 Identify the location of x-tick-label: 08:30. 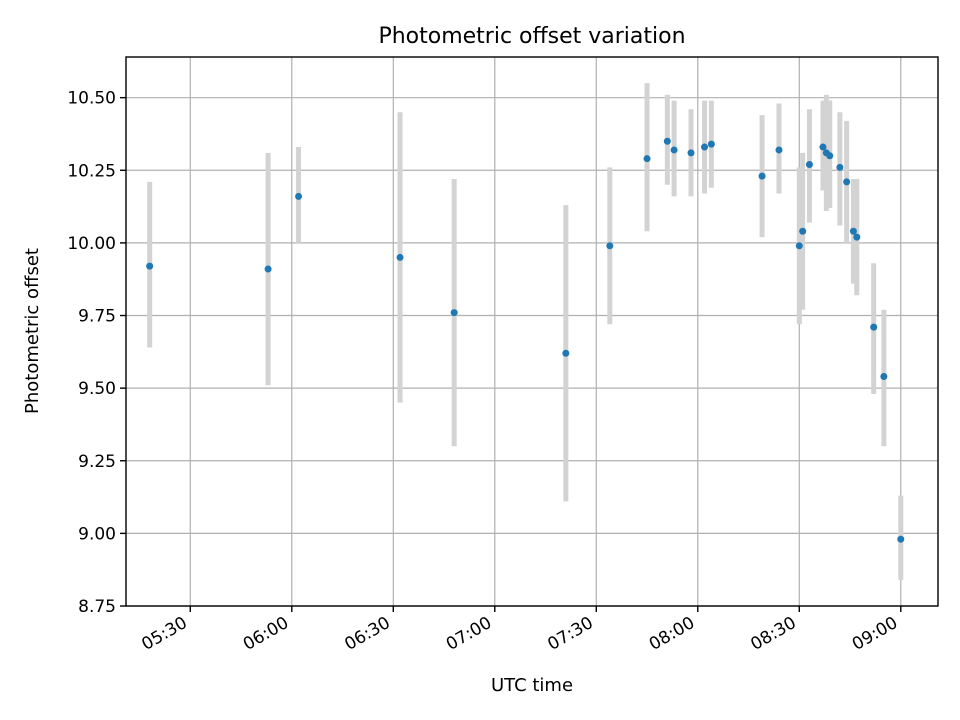
(773, 634).